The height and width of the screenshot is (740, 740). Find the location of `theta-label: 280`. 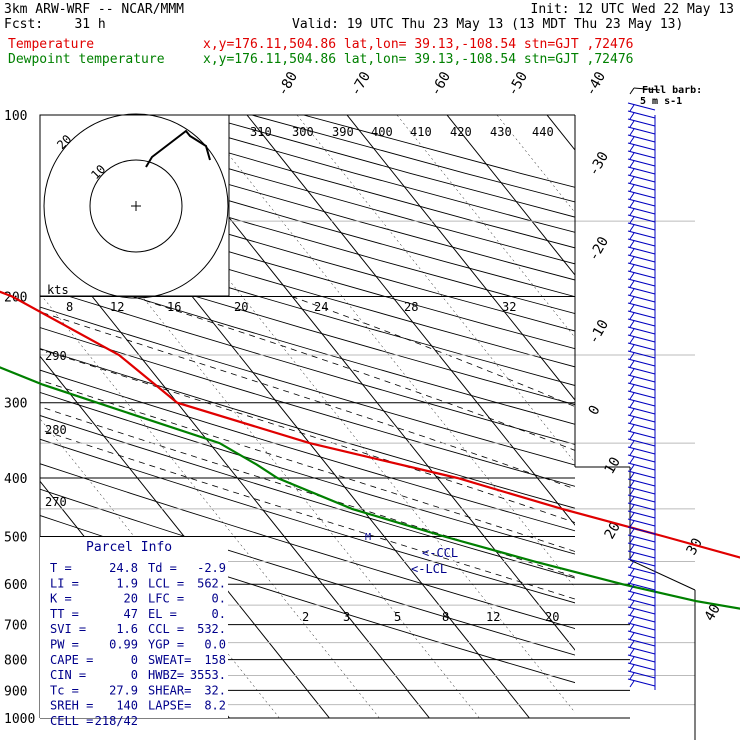

theta-label: 280 is located at coordinates (56, 430).